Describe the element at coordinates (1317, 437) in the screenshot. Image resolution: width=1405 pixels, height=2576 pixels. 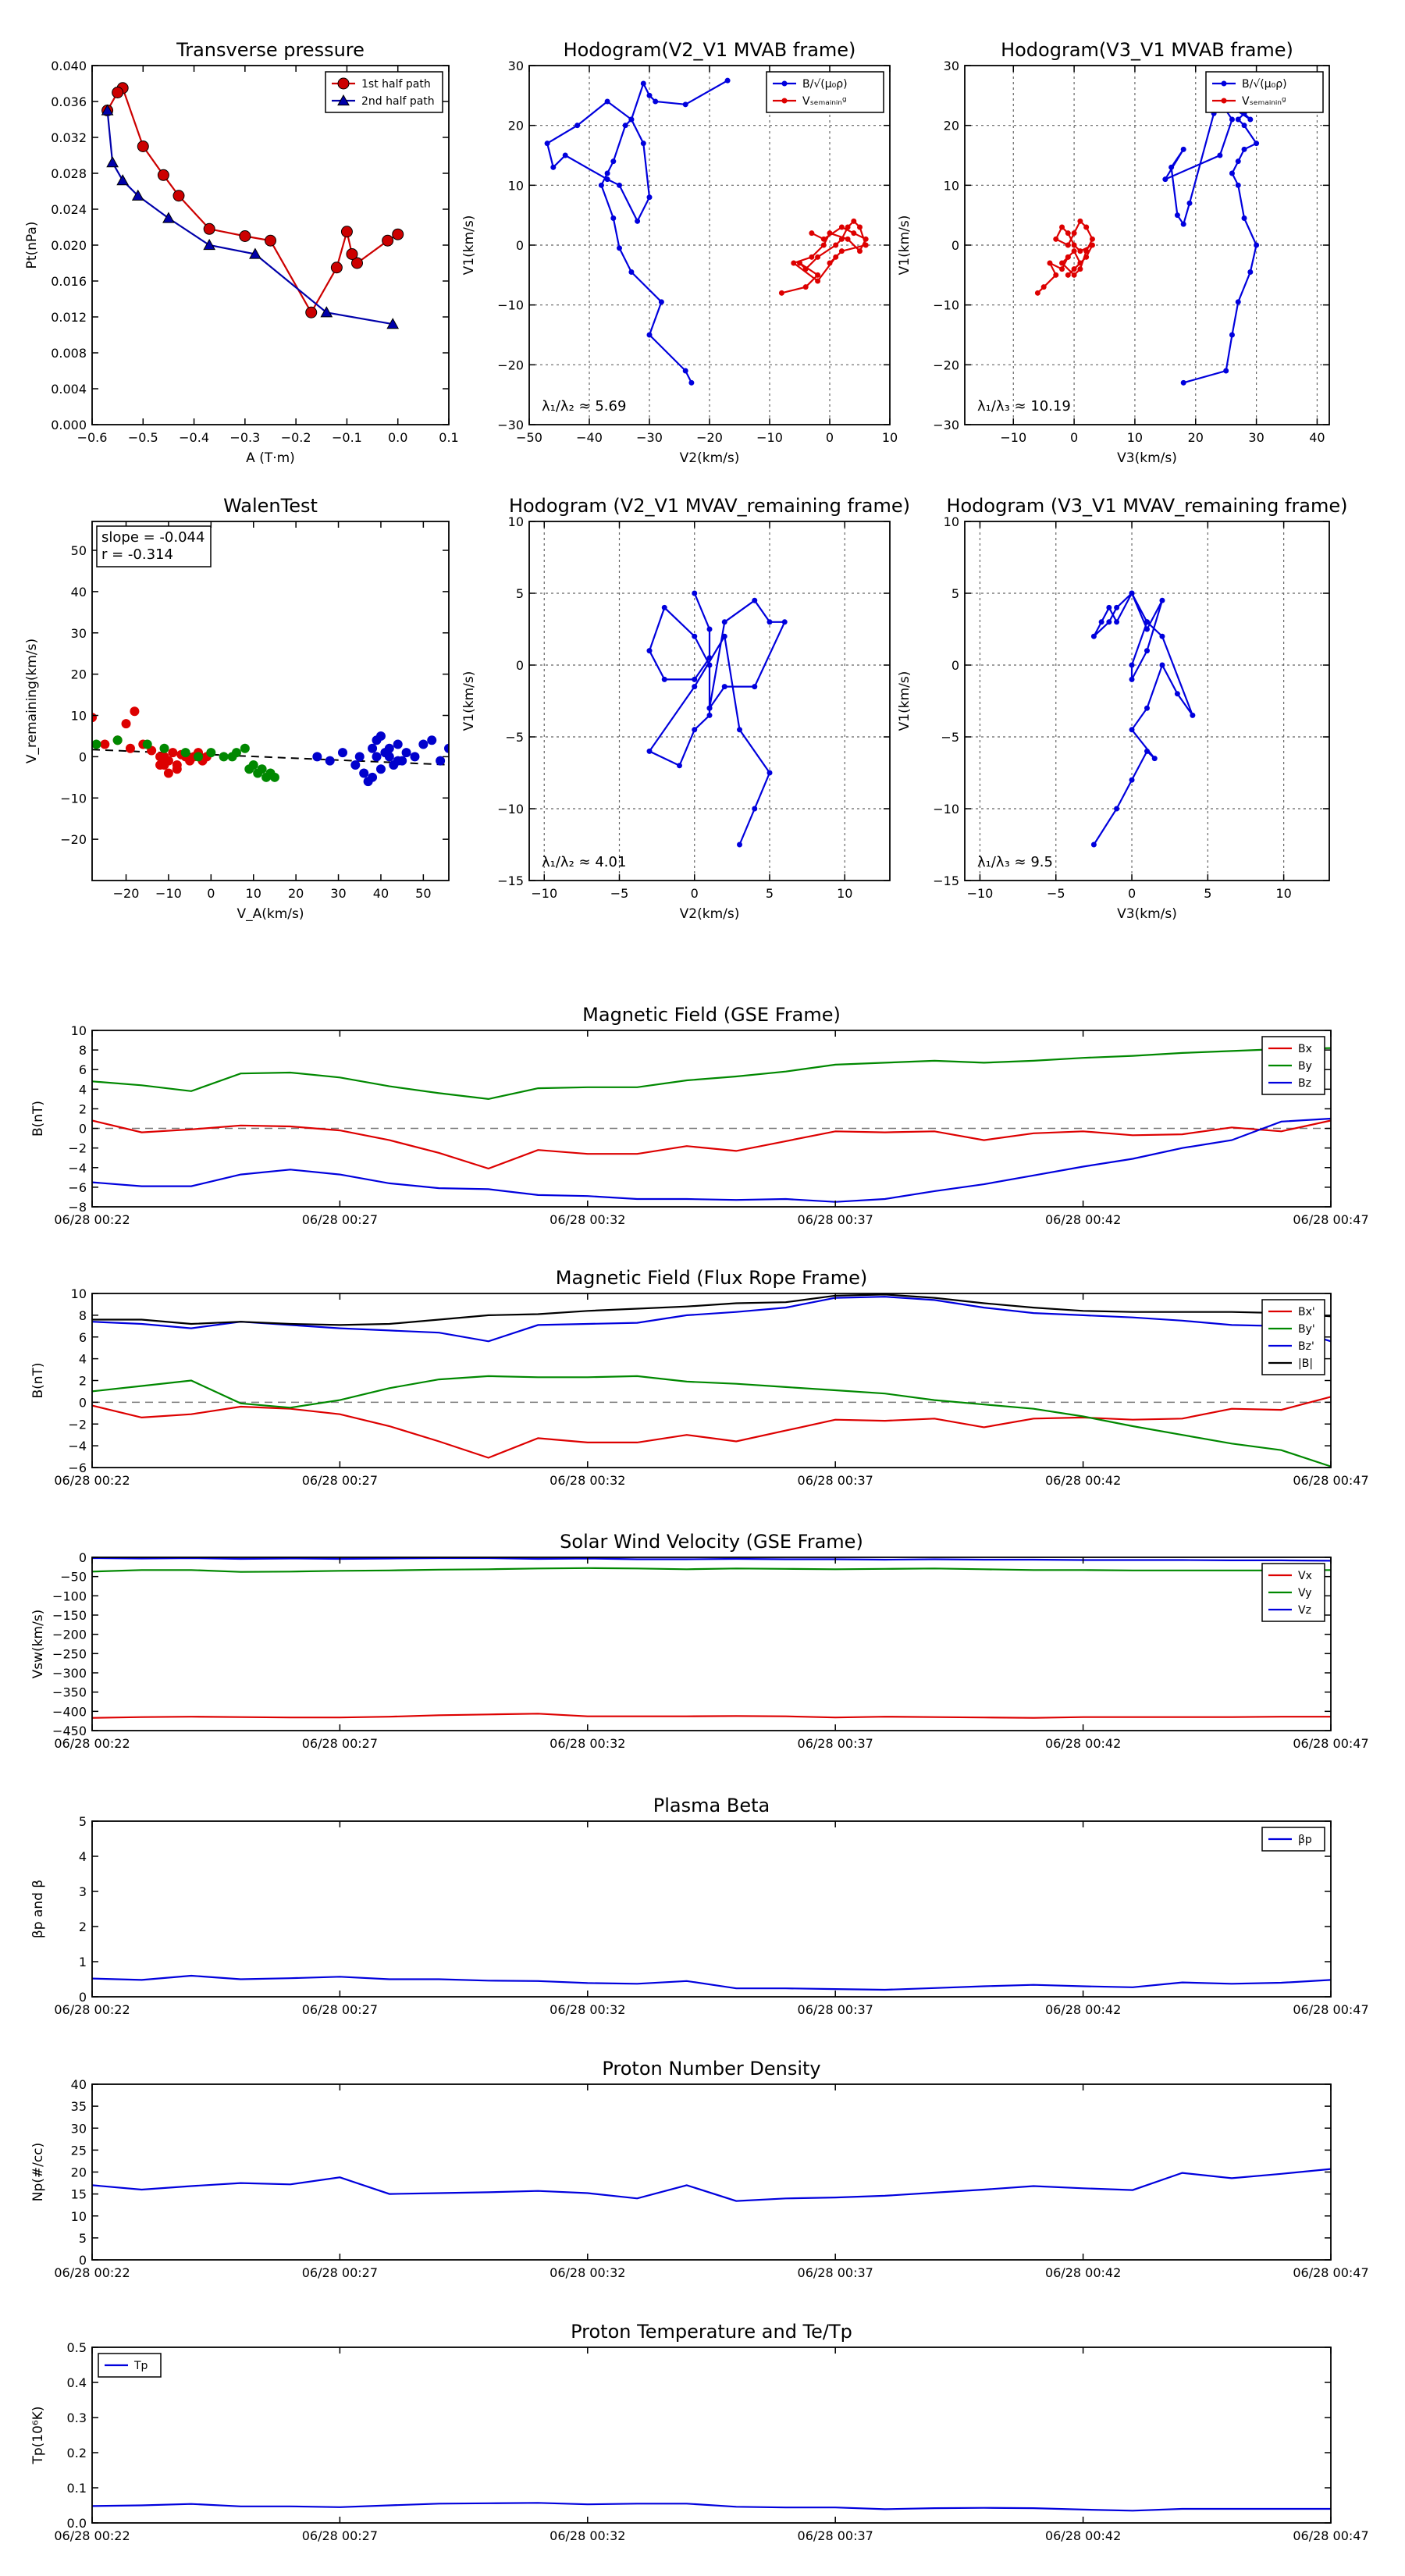
I see `x-tick-label: 40` at that location.